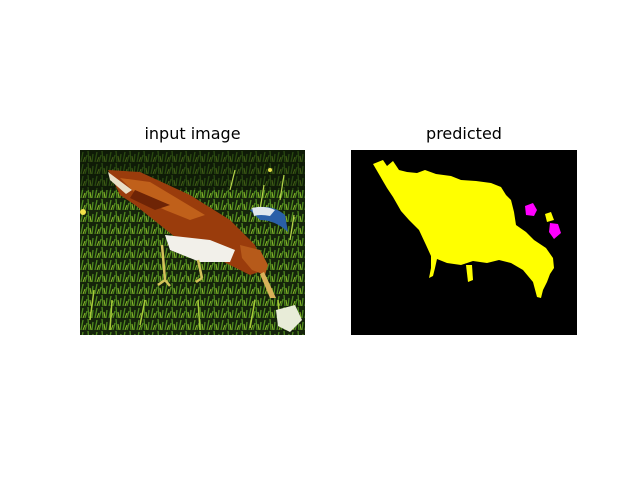 The image size is (640, 480). I want to click on input-image, so click(192, 242).